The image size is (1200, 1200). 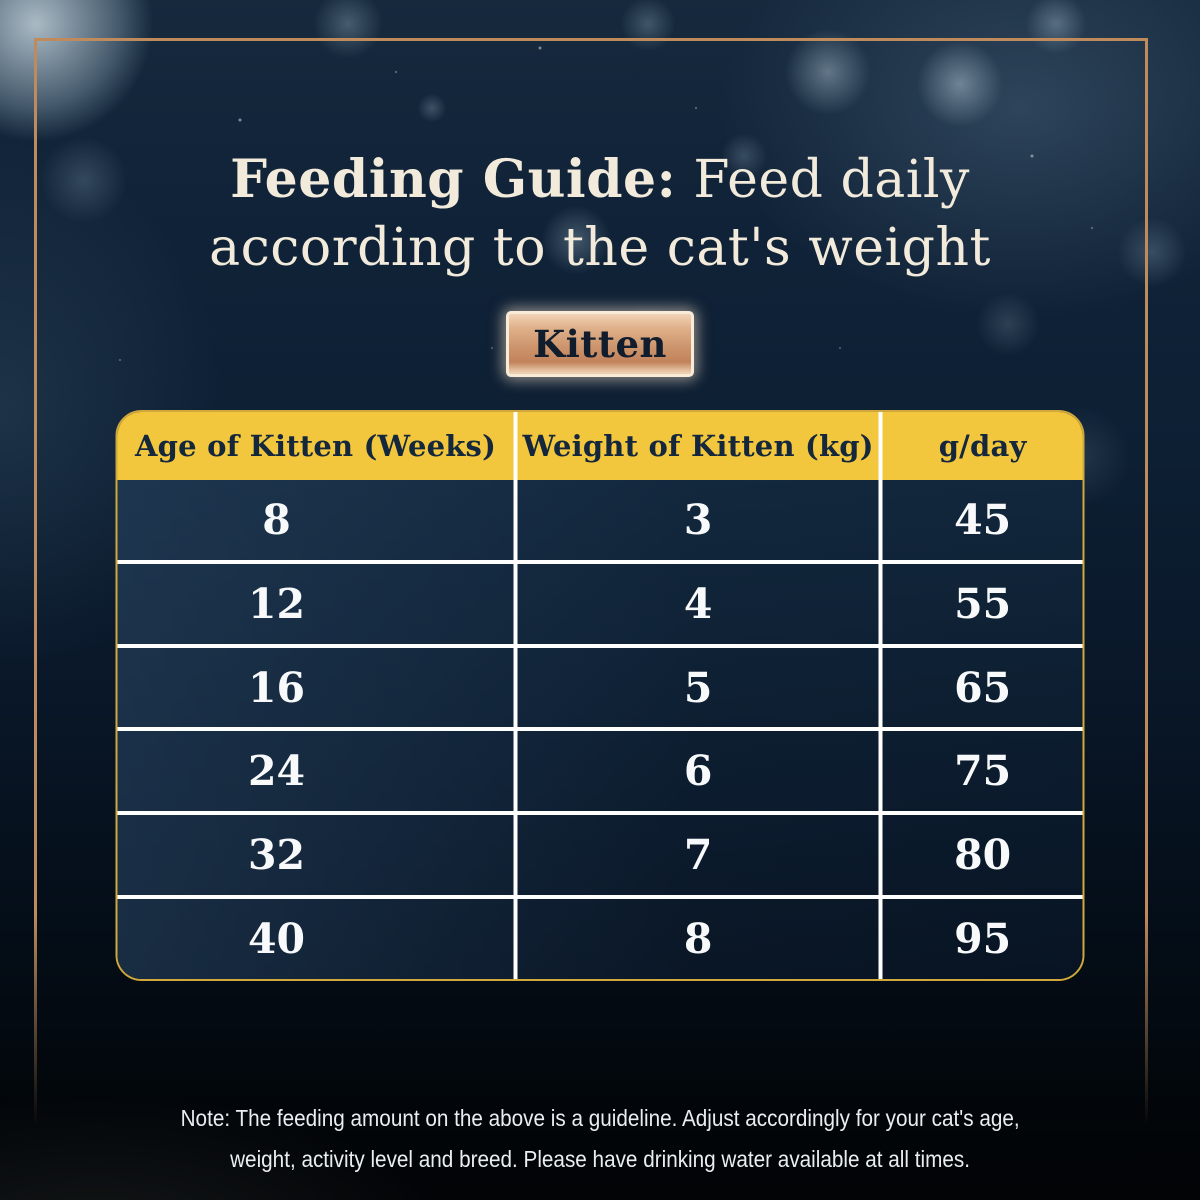 What do you see at coordinates (983, 687) in the screenshot?
I see `table-cell: 65` at bounding box center [983, 687].